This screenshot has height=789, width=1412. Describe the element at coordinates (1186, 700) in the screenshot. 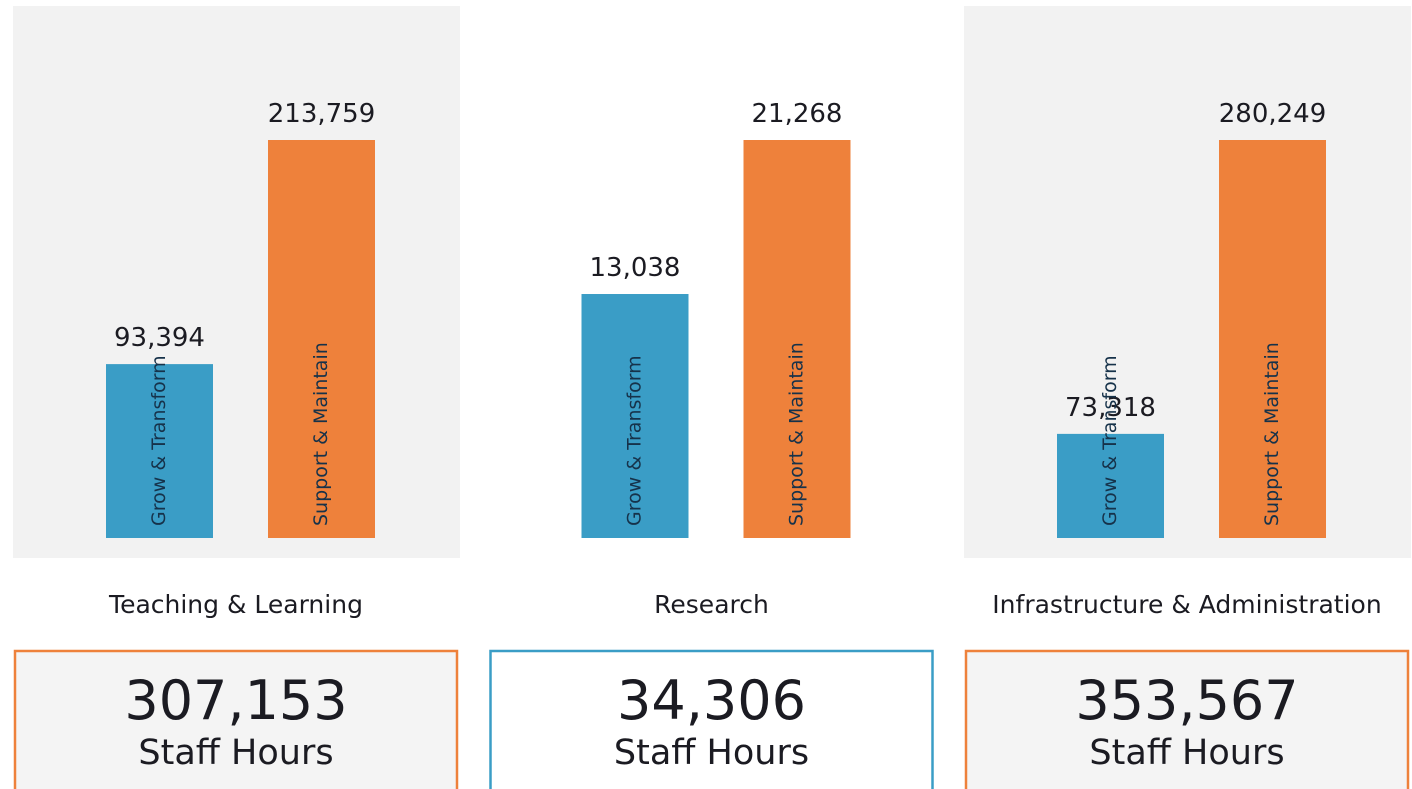

I see `total-value: 353,567` at that location.